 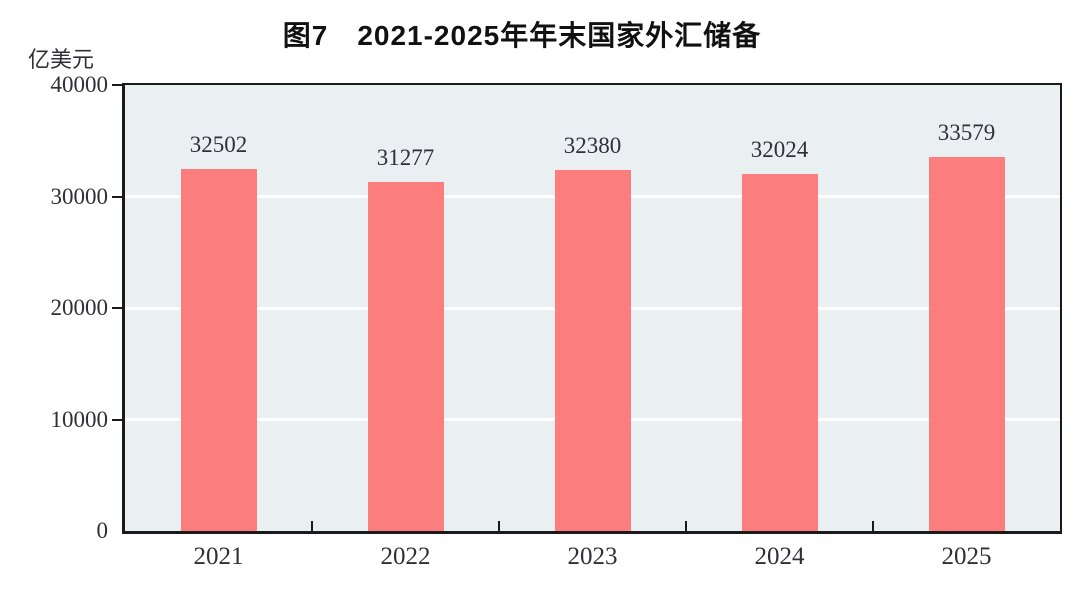 What do you see at coordinates (592, 350) in the screenshot?
I see `bar-2023` at bounding box center [592, 350].